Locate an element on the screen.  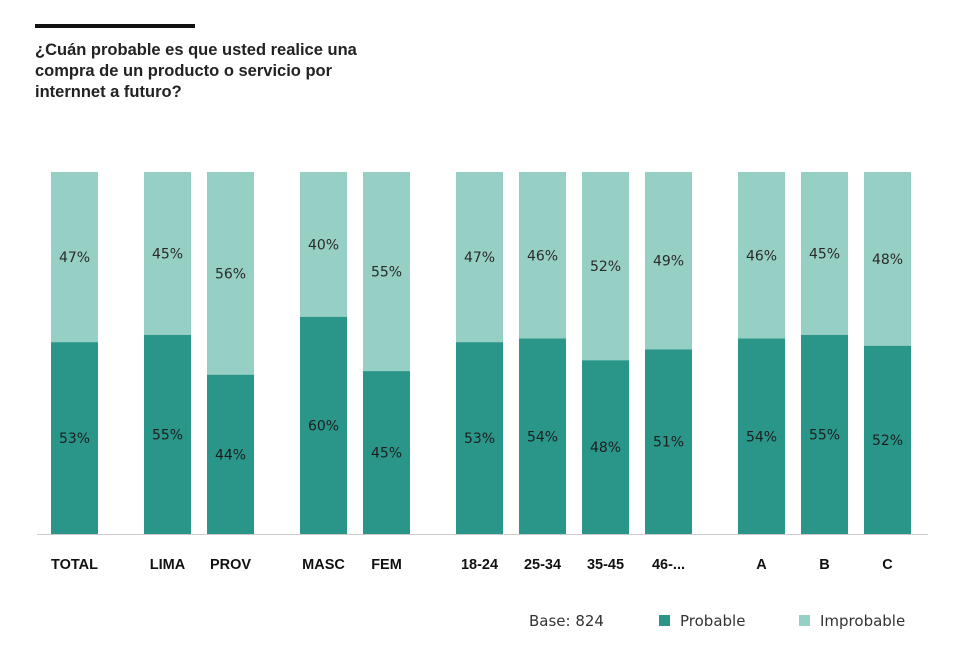
data-label-improbable-total: 47% is located at coordinates (74, 258).